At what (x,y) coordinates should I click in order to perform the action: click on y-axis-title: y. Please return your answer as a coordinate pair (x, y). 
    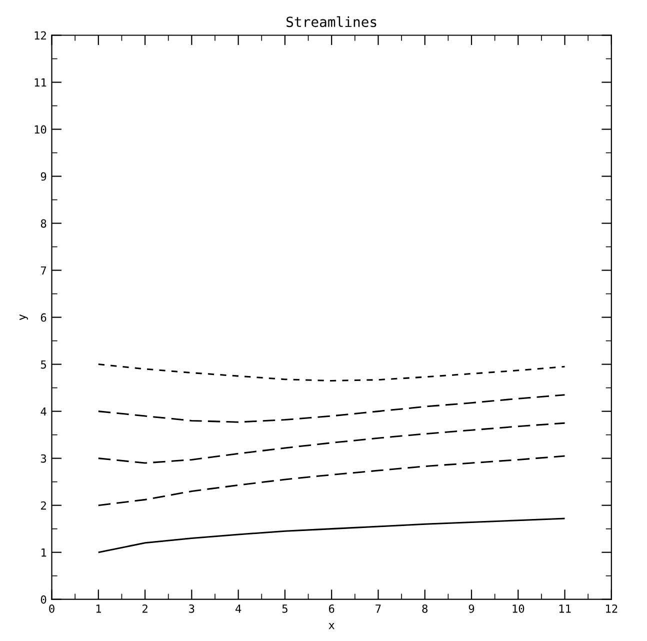
    Looking at the image, I should click on (24, 317).